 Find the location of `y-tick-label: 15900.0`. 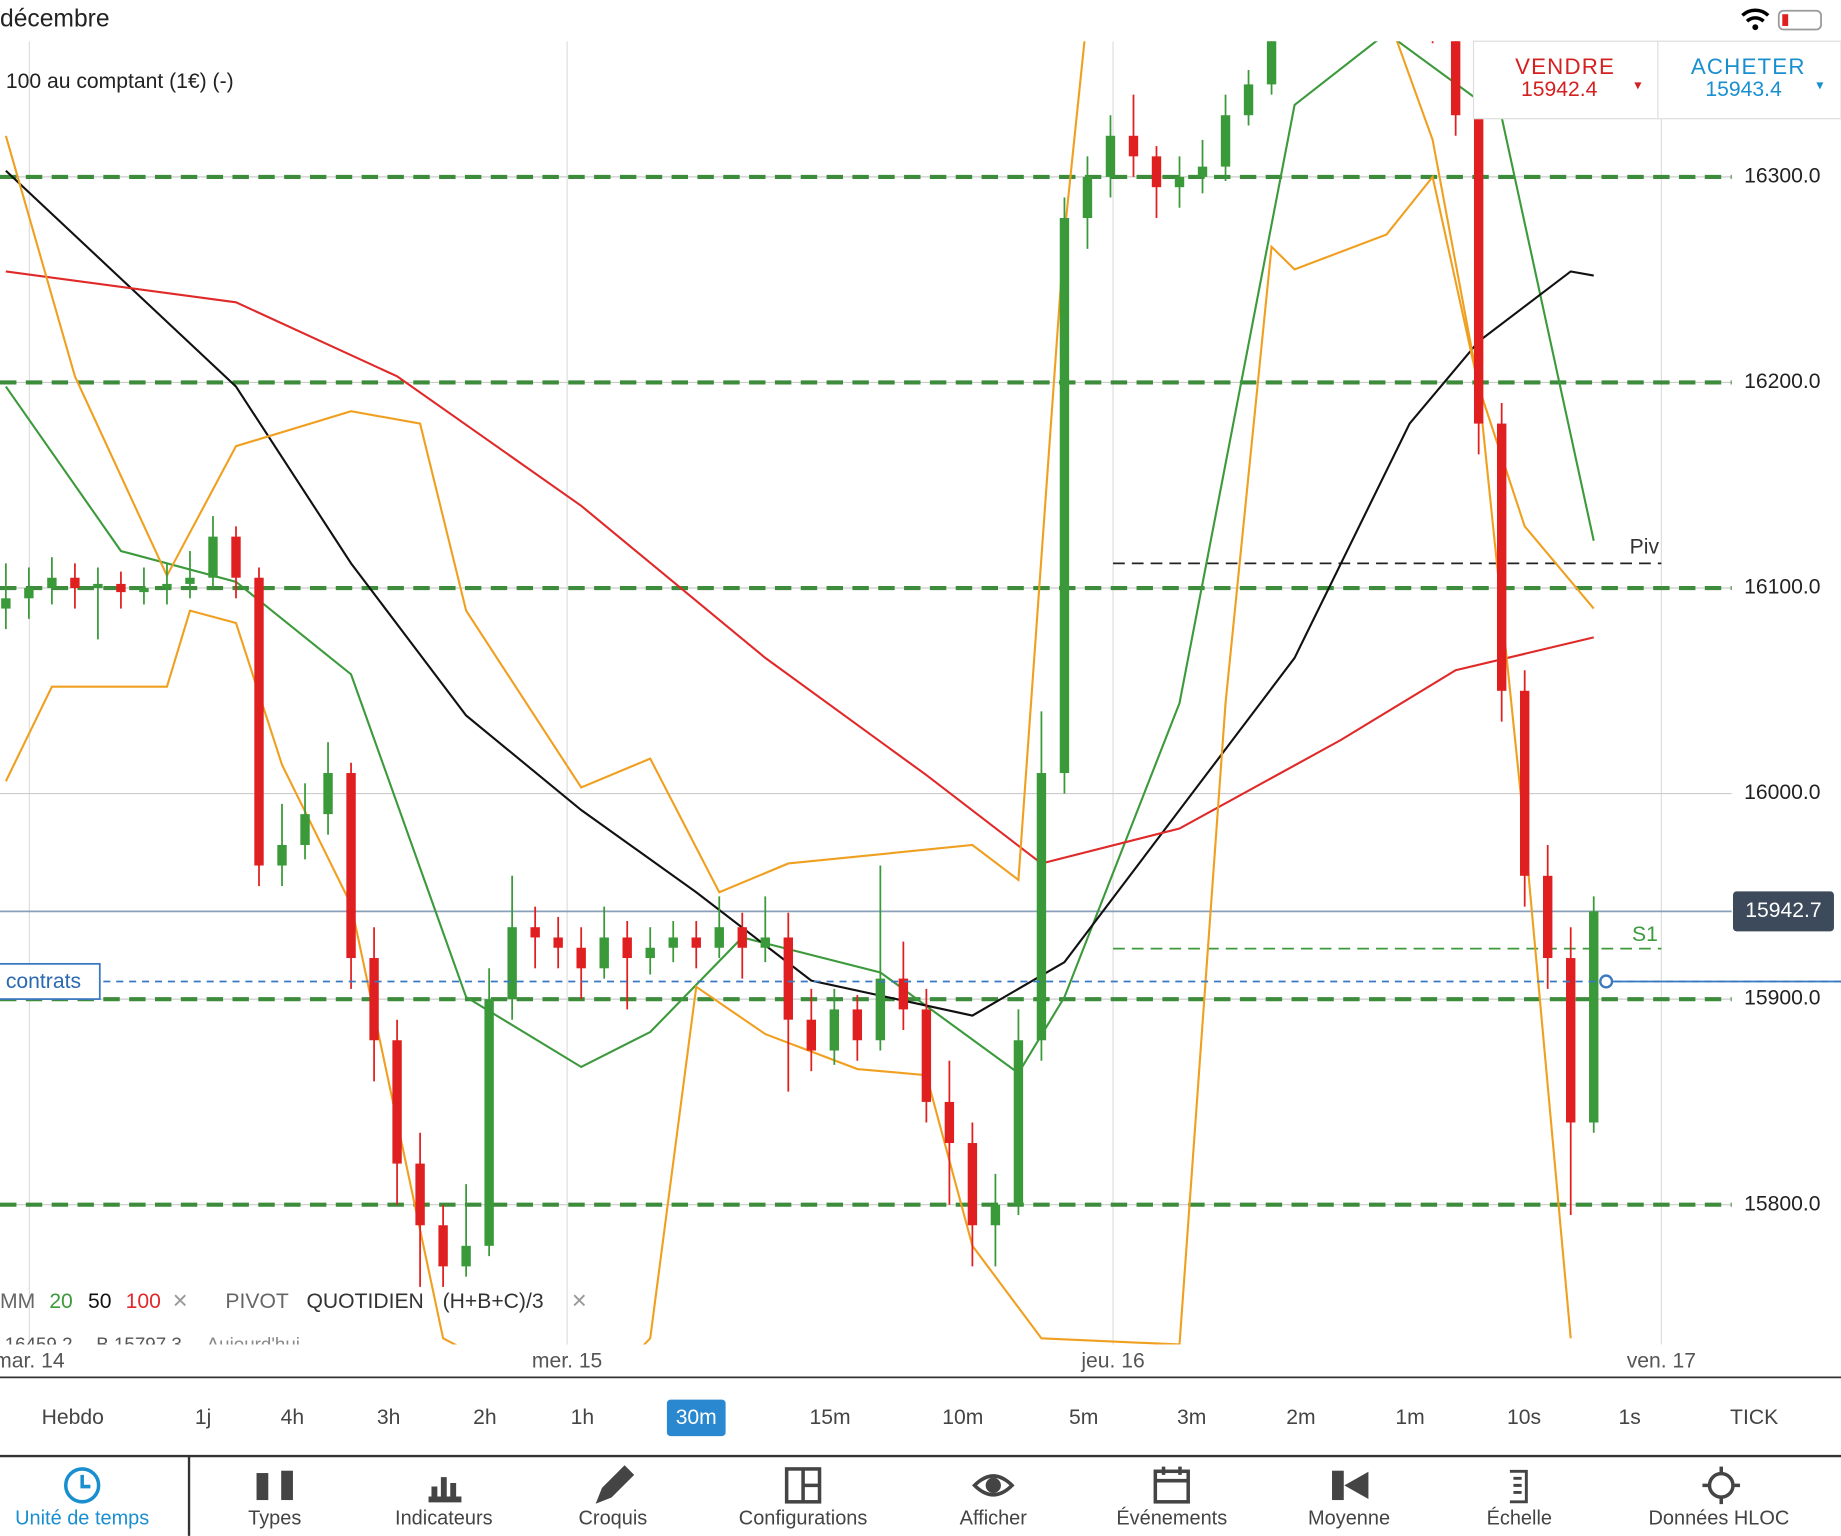

y-tick-label: 15900.0 is located at coordinates (1782, 998).